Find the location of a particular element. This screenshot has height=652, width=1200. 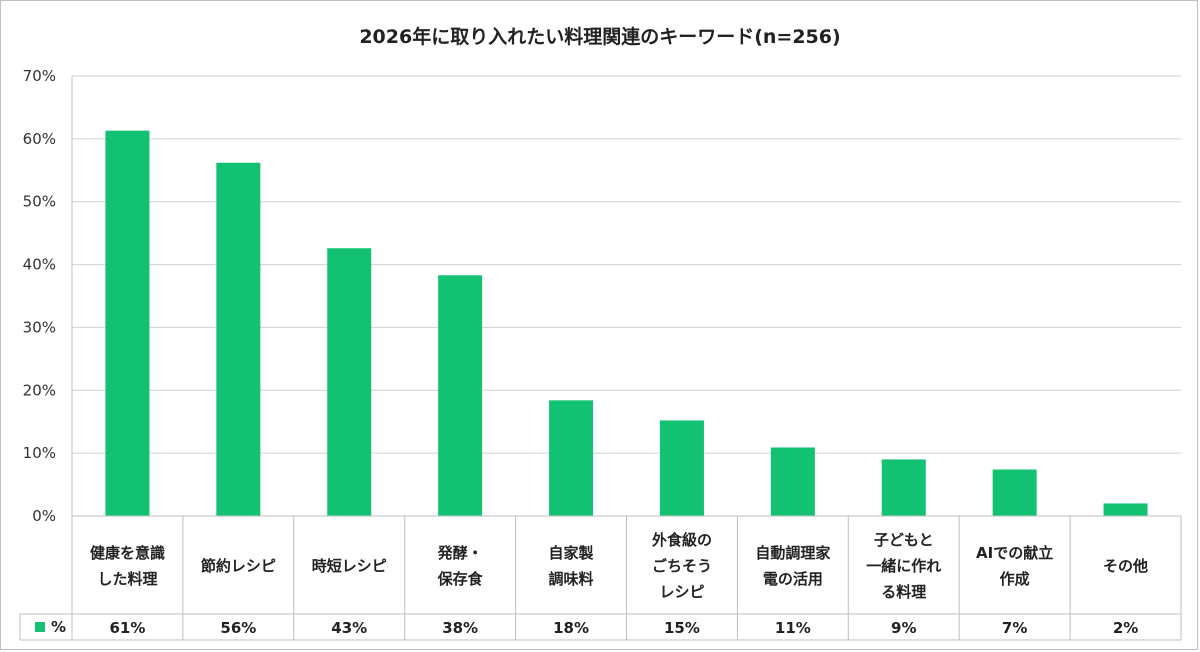

category-label: 一緒に作れ is located at coordinates (903, 566).